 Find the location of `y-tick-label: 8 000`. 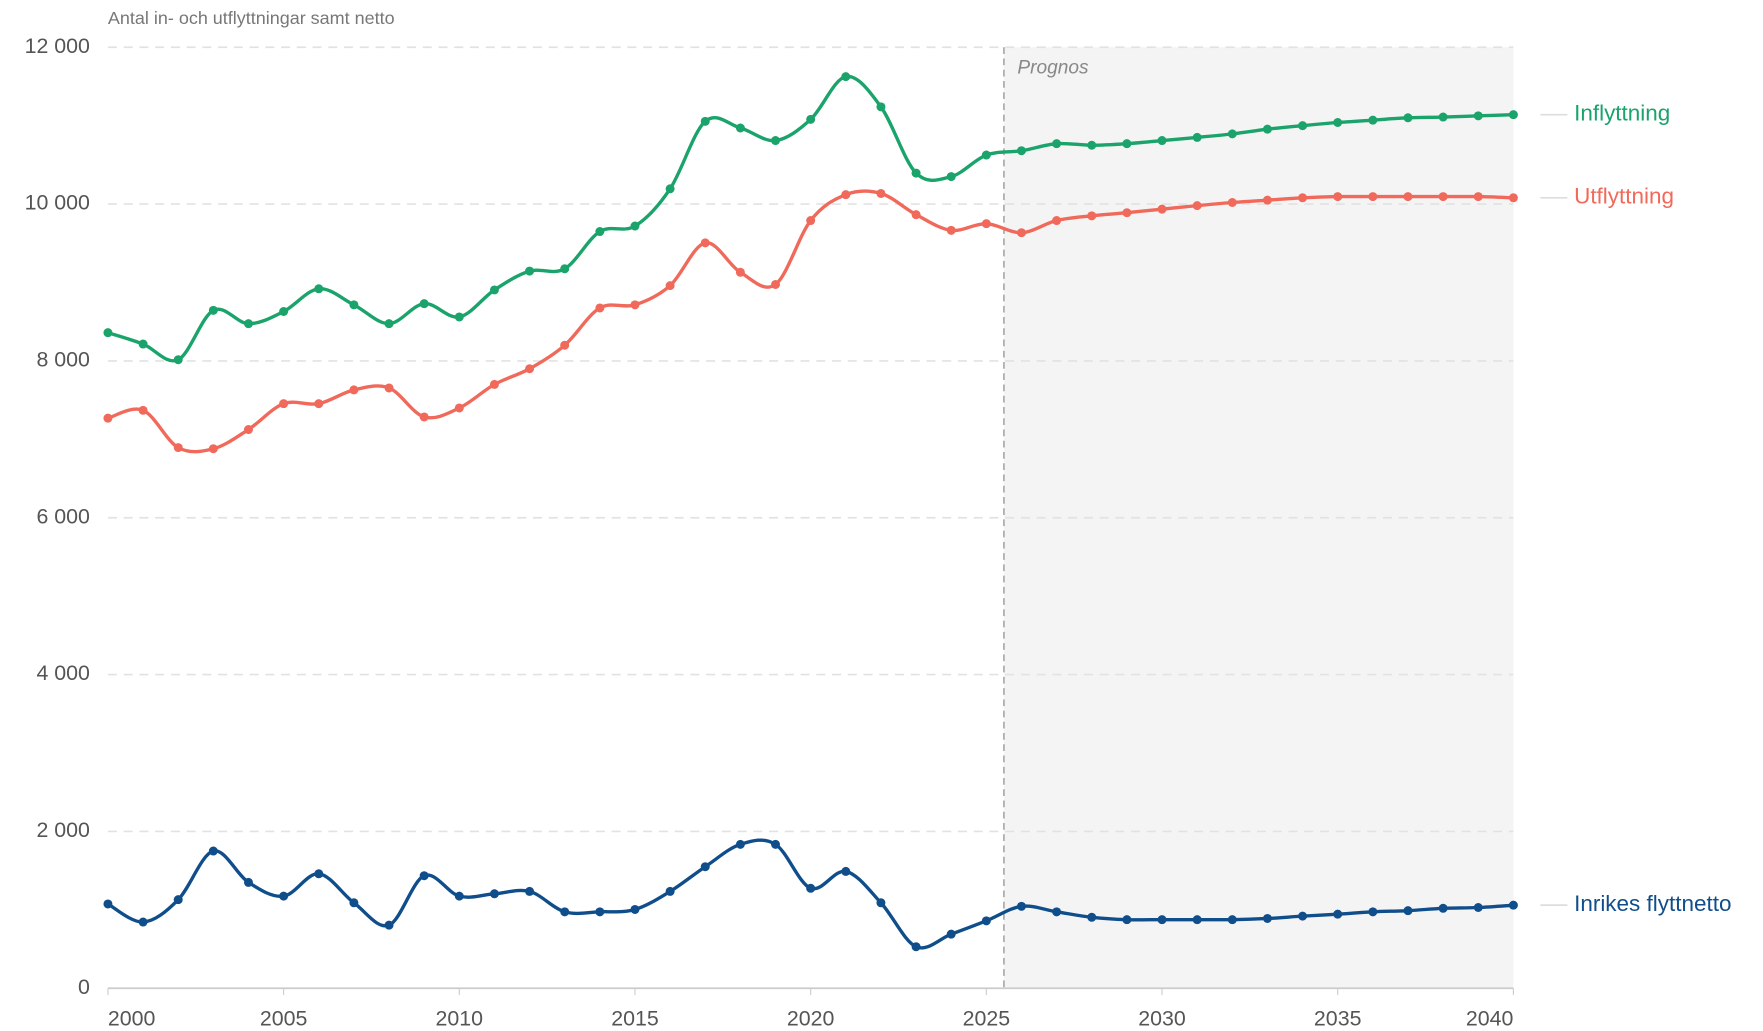

y-tick-label: 8 000 is located at coordinates (63, 360).